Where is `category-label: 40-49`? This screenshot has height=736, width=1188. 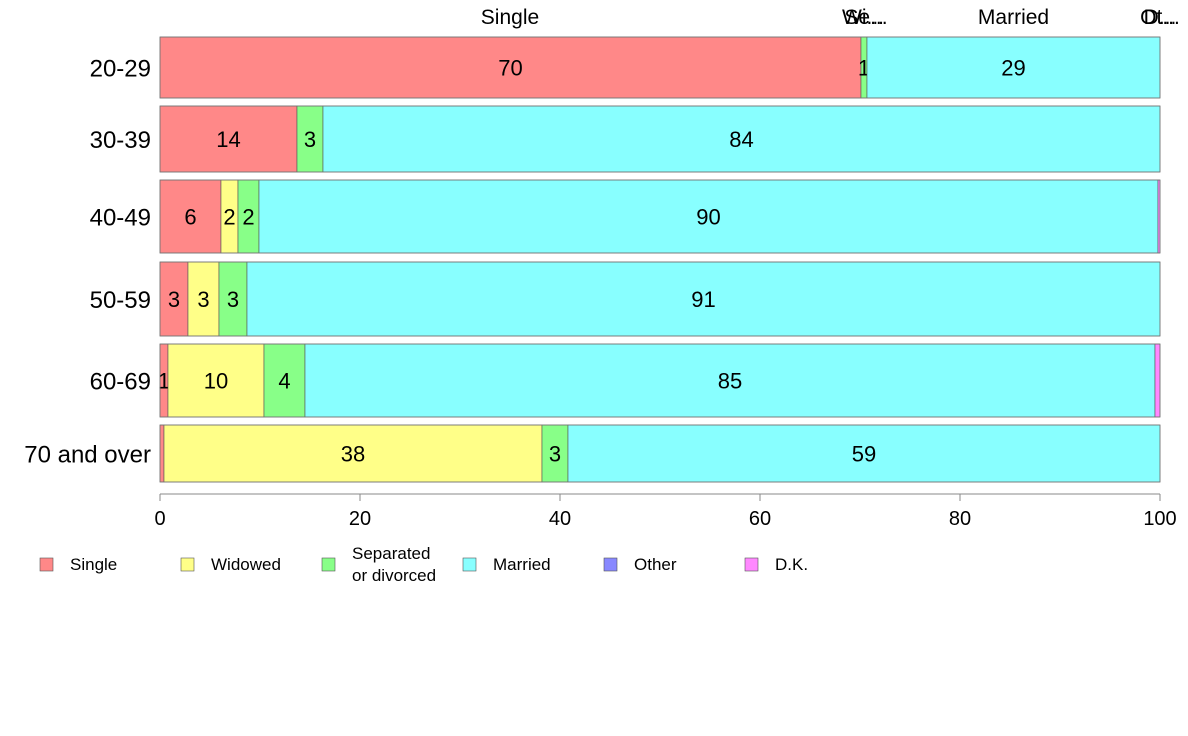
category-label: 40-49 is located at coordinates (120, 218).